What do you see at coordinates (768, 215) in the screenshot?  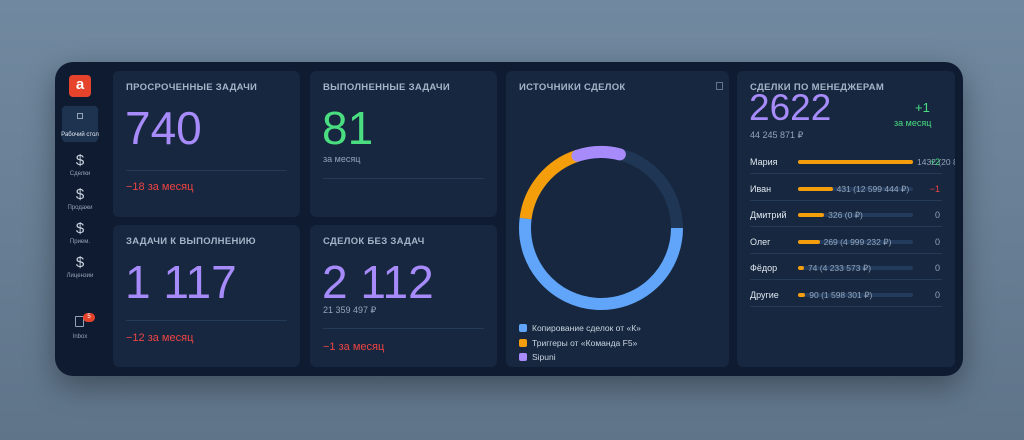 I see `manager-name: Дмитрий` at bounding box center [768, 215].